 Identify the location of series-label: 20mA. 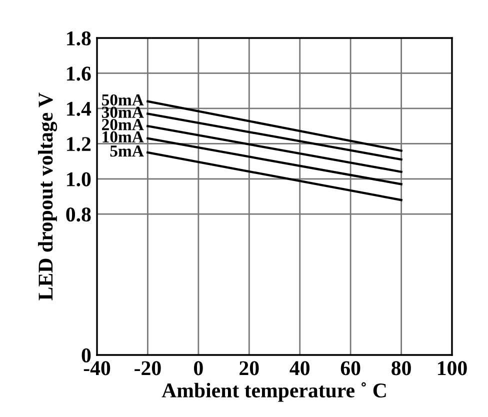
(123, 124).